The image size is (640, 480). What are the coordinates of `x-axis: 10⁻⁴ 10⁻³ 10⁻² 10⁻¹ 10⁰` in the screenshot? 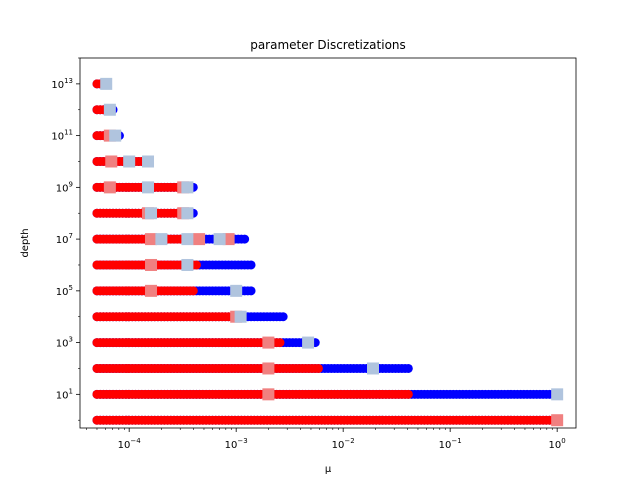 It's located at (326, 439).